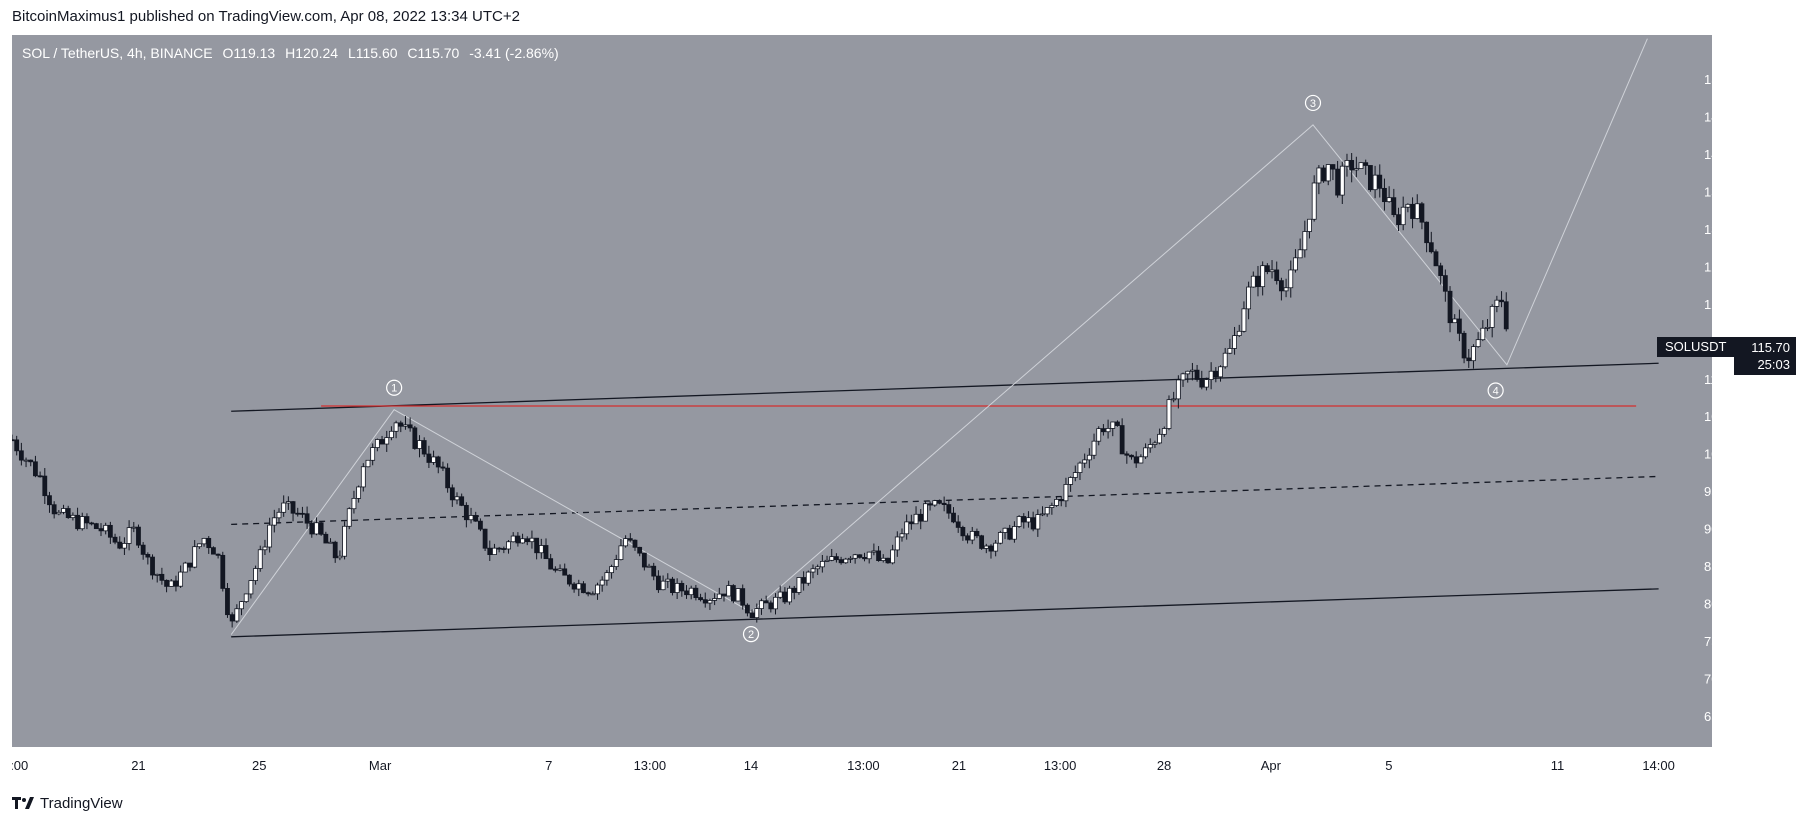 The width and height of the screenshot is (1813, 826). I want to click on legend-low: 115.60, so click(376, 53).